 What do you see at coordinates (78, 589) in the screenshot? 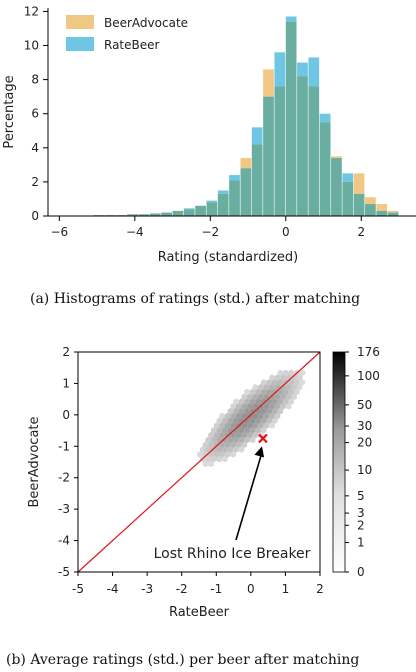
I see `hexbin-x-tick-label: -5` at bounding box center [78, 589].